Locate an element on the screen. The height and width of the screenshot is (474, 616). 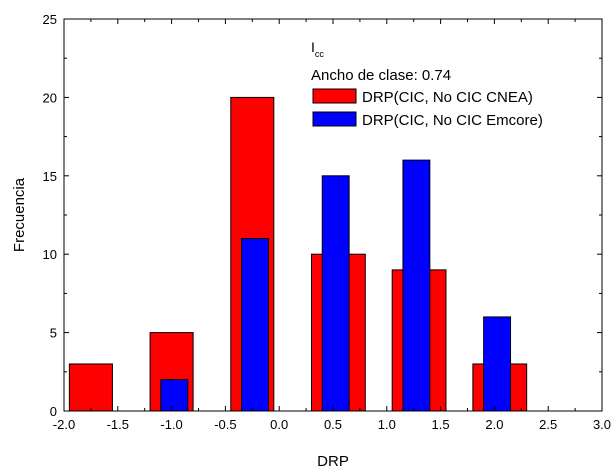
x-tick-label: -0.5 is located at coordinates (225, 424).